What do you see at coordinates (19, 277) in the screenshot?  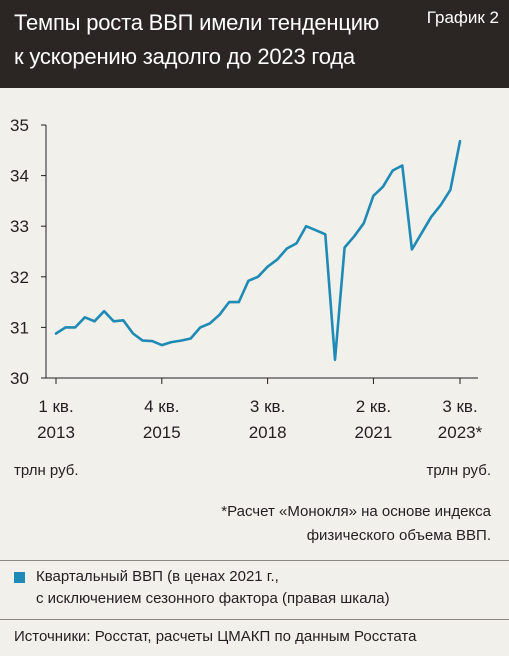 I see `y-tick-label: 32` at bounding box center [19, 277].